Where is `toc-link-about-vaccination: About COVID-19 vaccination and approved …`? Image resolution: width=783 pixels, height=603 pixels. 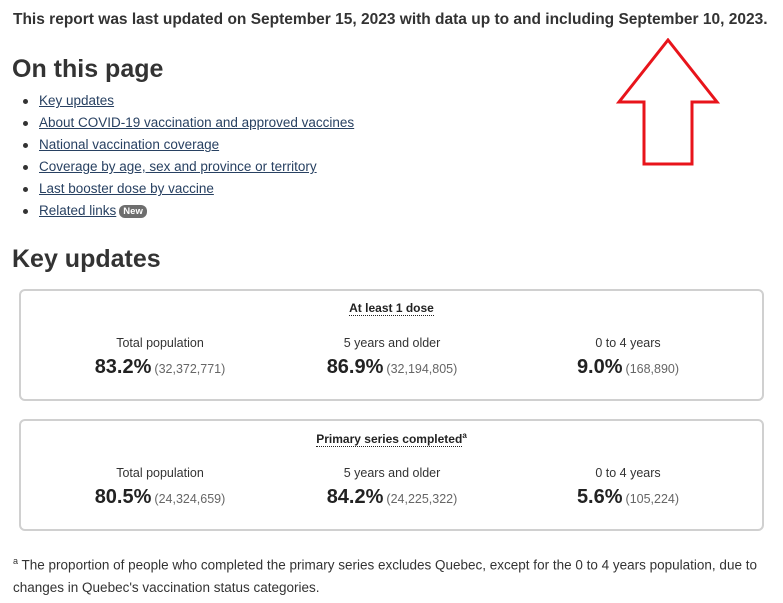
toc-link-about-vaccination: About COVID-19 vaccination and approved … is located at coordinates (197, 122).